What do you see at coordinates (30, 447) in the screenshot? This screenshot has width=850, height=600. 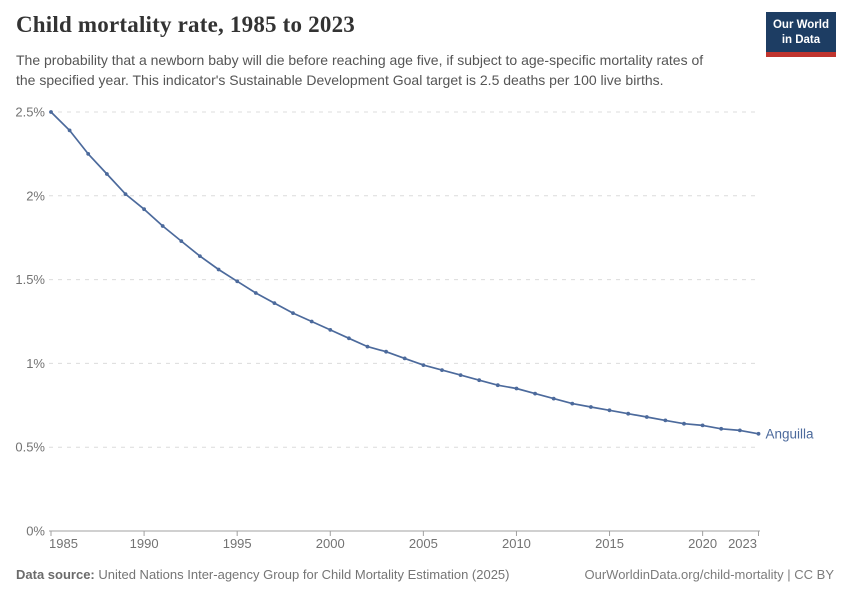 I see `y-tick-label: 0.5%` at bounding box center [30, 447].